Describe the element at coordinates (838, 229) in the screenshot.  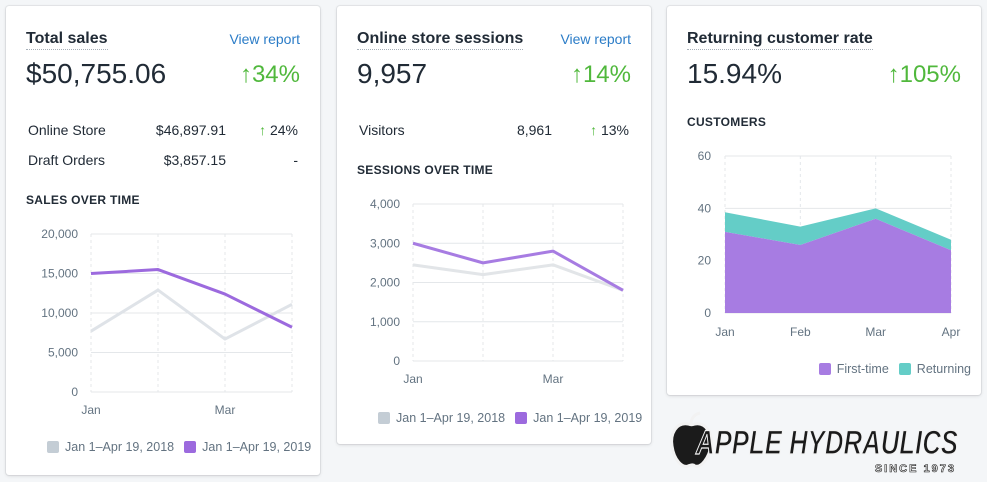
I see `returning-area` at that location.